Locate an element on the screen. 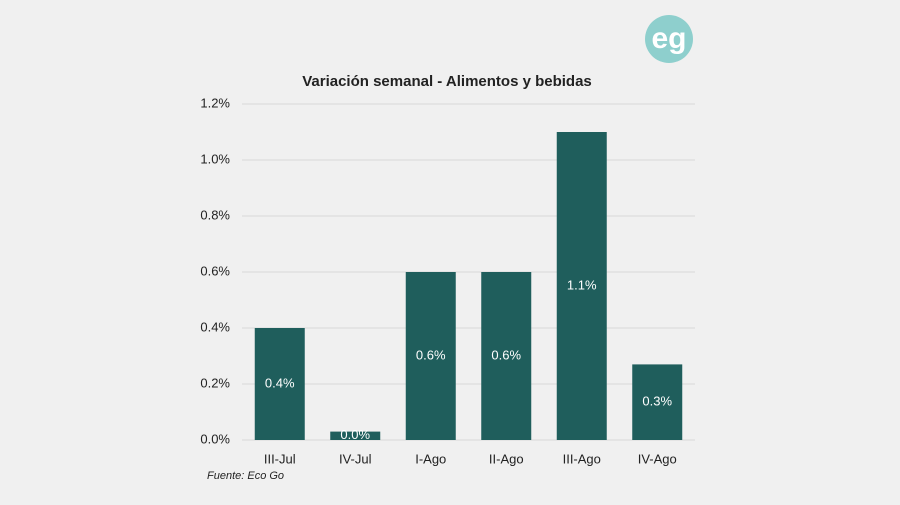 This screenshot has width=900, height=505. chart-title: Variación semanal - Alimentos y bebidas is located at coordinates (447, 81).